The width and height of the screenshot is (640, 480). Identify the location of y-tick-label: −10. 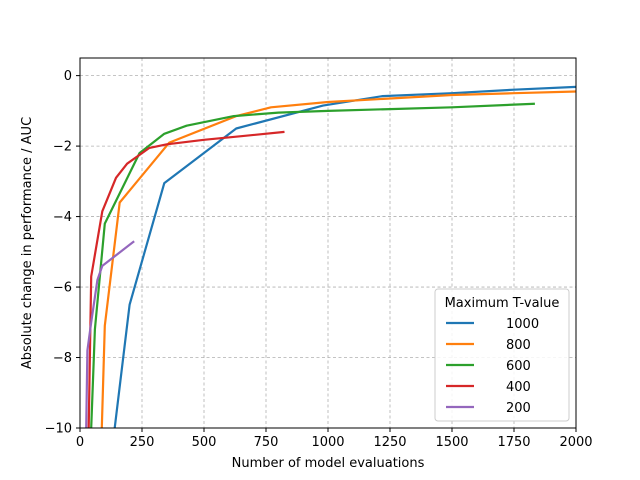
(58, 429).